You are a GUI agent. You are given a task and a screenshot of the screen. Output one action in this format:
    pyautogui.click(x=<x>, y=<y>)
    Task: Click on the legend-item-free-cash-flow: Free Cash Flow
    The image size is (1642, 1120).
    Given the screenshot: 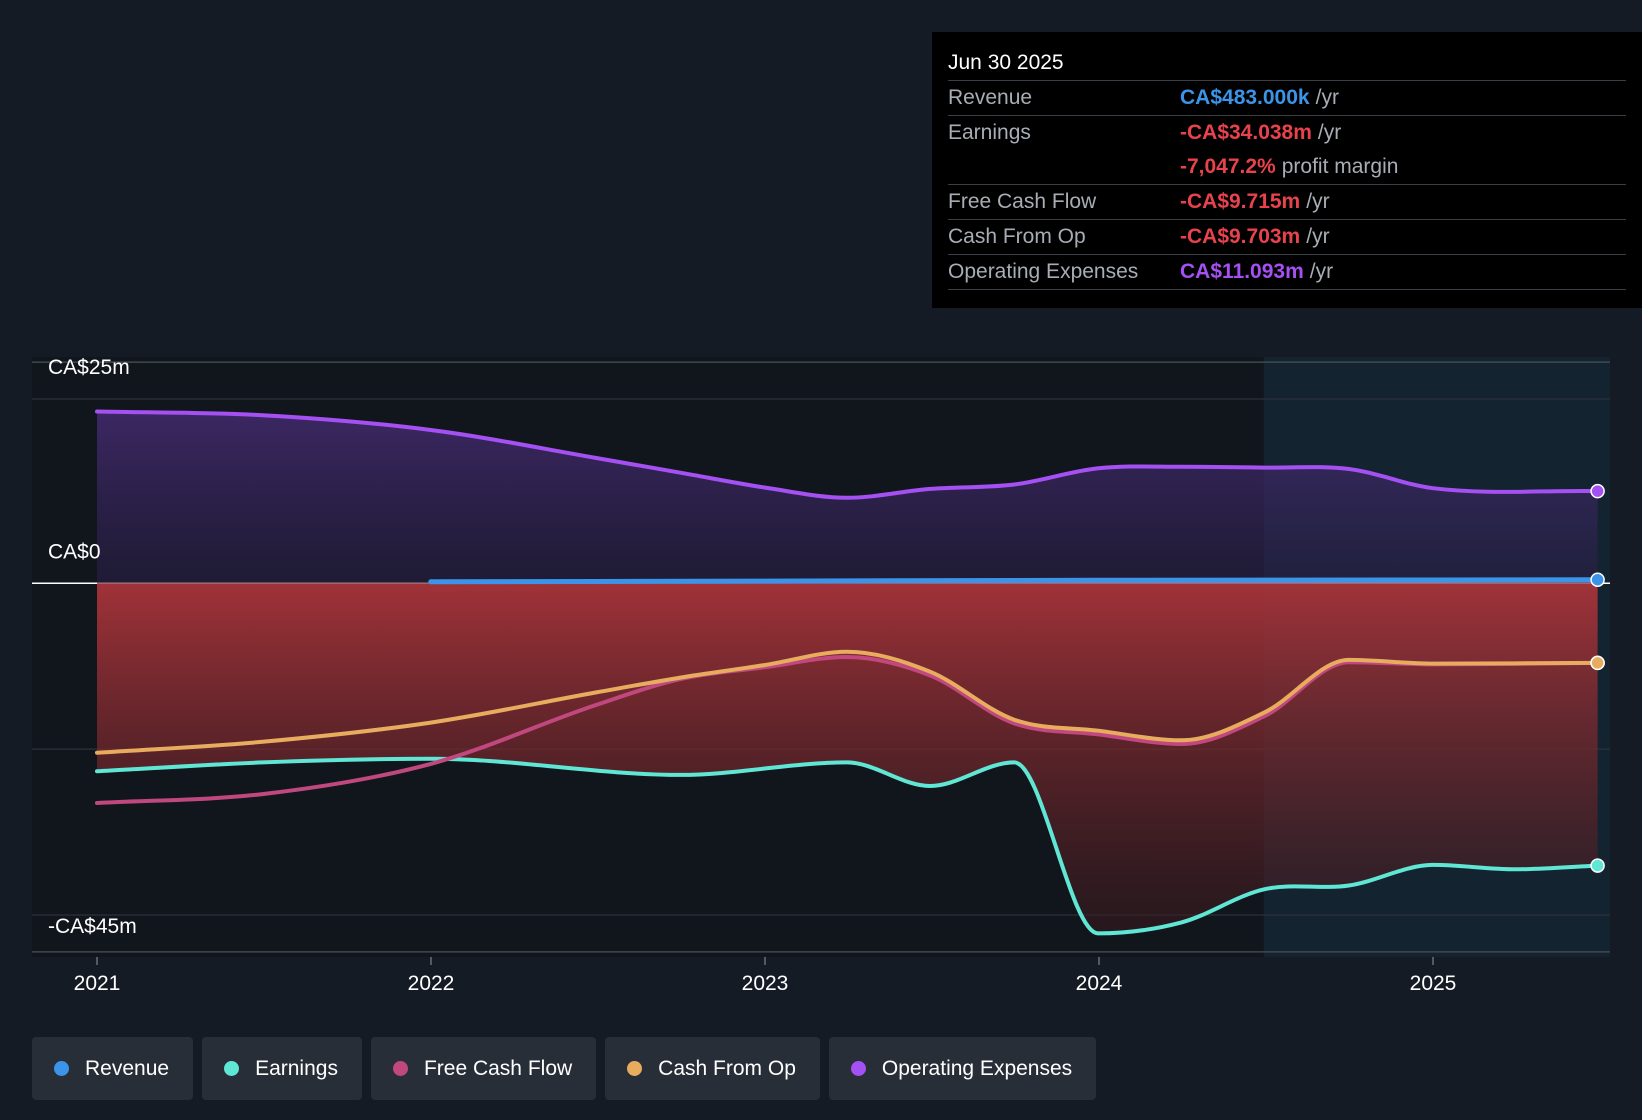 What is the action you would take?
    pyautogui.click(x=483, y=1068)
    